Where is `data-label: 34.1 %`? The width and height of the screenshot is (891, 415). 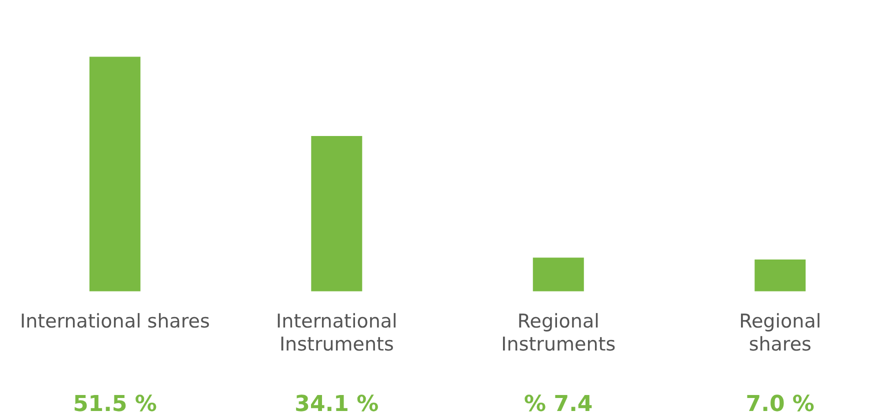 data-label: 34.1 % is located at coordinates (336, 403).